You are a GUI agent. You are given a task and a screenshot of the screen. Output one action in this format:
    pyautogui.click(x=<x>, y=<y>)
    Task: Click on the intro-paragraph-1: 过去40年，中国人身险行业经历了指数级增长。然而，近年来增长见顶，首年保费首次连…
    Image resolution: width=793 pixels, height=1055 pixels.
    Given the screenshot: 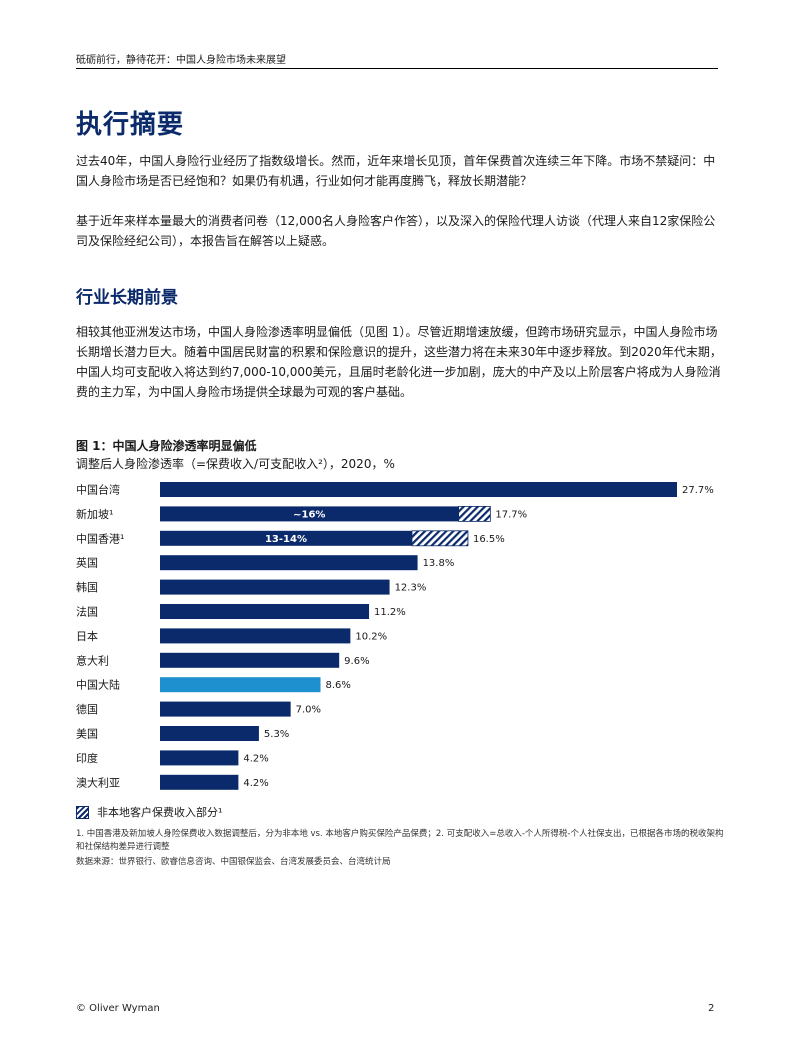 What is the action you would take?
    pyautogui.click(x=396, y=171)
    